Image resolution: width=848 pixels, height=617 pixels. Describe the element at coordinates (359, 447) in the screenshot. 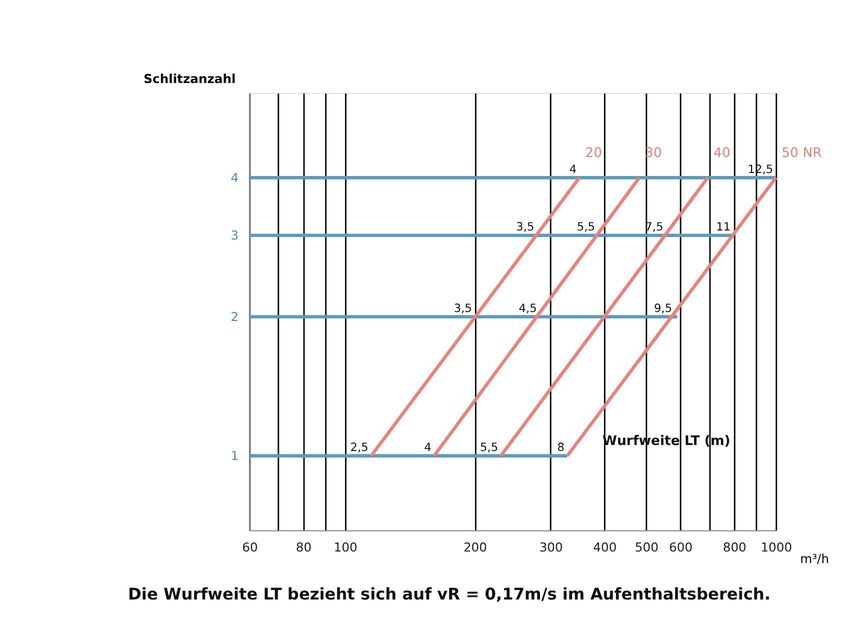

I see `annotation: 2,5` at that location.